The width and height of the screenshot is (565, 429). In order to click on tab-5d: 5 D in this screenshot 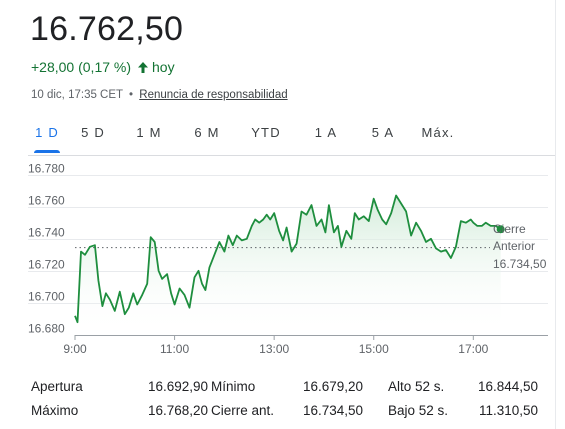, I will do `click(93, 132)`.